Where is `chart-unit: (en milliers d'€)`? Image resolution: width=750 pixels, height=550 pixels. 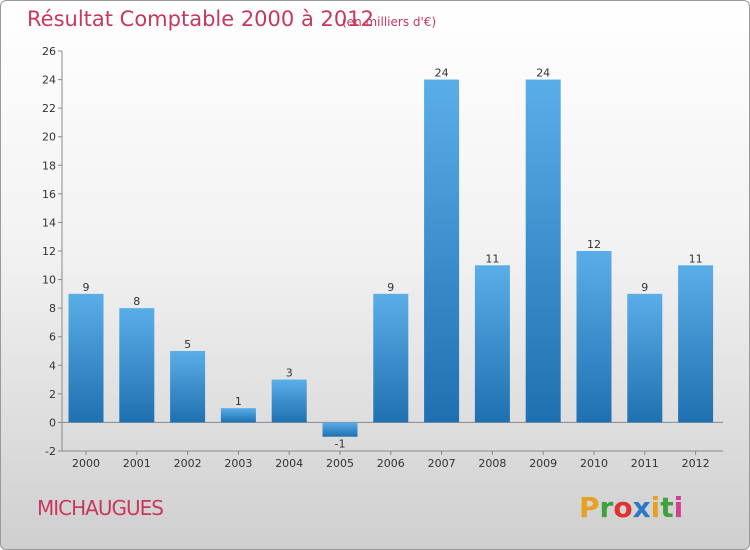
chart-unit: (en milliers d'€) is located at coordinates (389, 22).